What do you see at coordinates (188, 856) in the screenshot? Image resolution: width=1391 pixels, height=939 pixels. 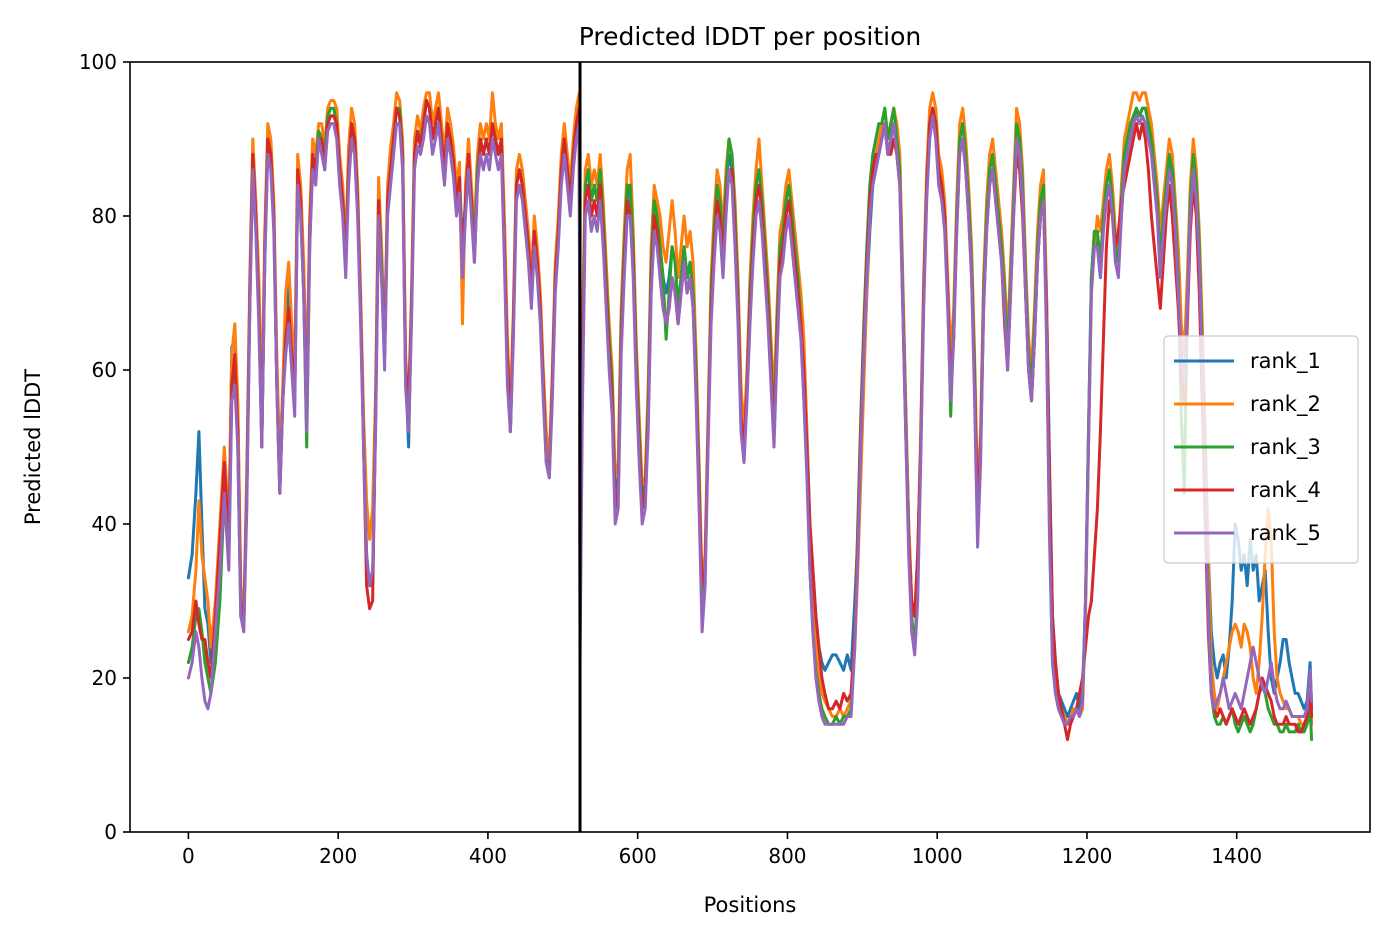 I see `x-tick-label: 0` at bounding box center [188, 856].